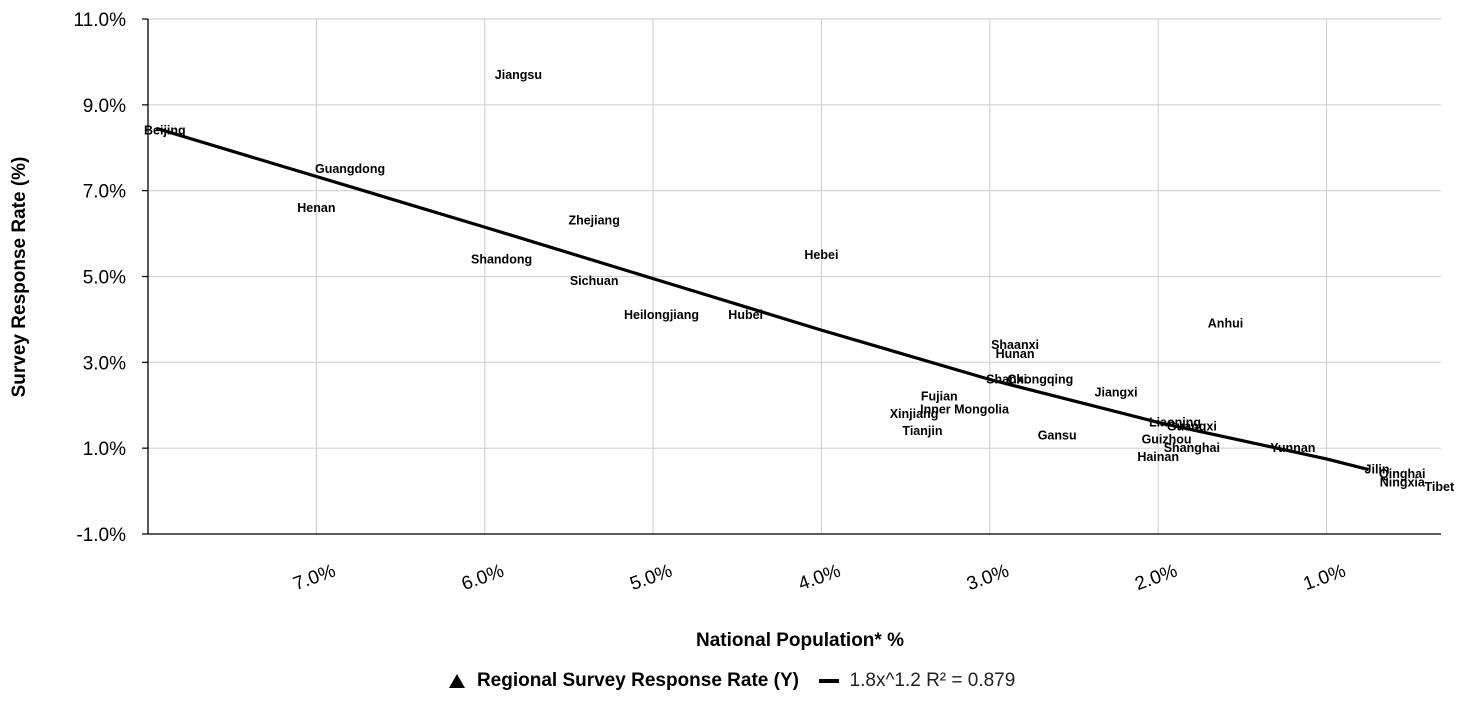  I want to click on data-point-label: Hebei, so click(821, 255).